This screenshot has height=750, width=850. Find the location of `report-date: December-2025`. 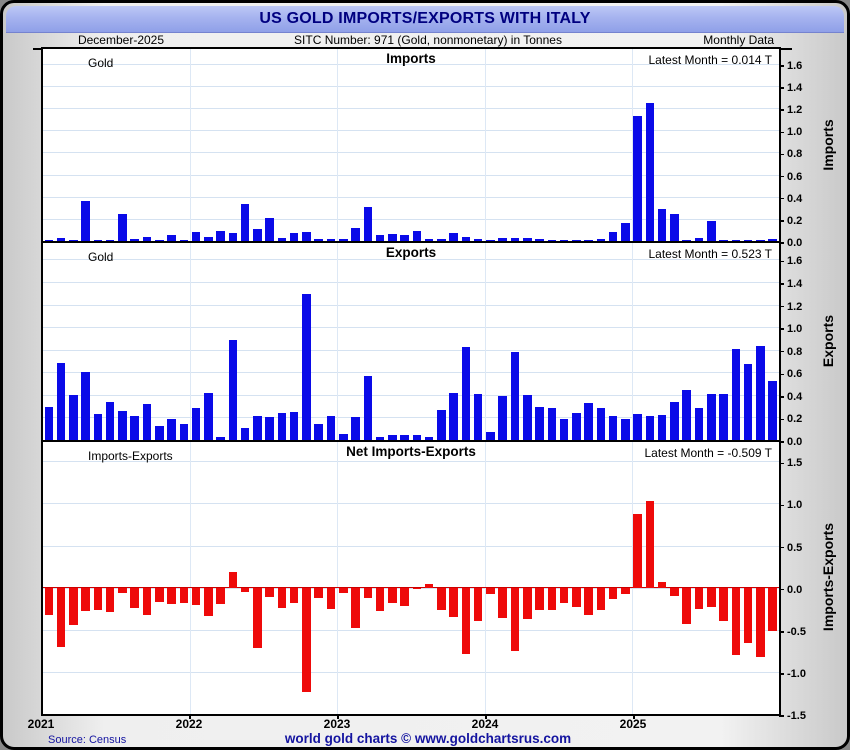

report-date: December-2025 is located at coordinates (121, 40).